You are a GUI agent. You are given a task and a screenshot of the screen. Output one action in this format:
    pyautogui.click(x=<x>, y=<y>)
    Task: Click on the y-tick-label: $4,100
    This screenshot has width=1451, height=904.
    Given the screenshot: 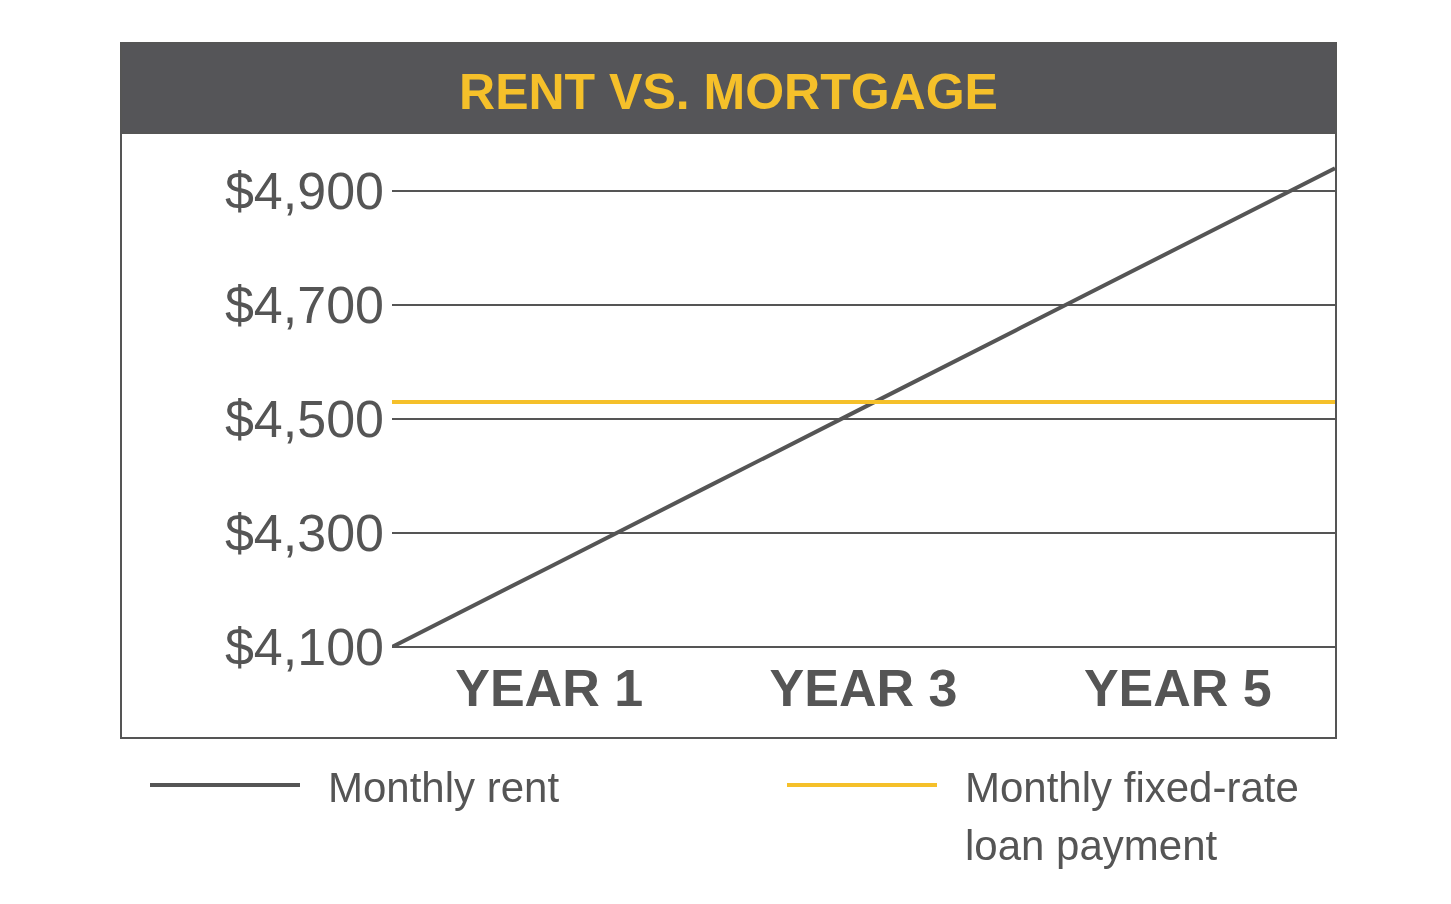 What is the action you would take?
    pyautogui.click(x=304, y=647)
    